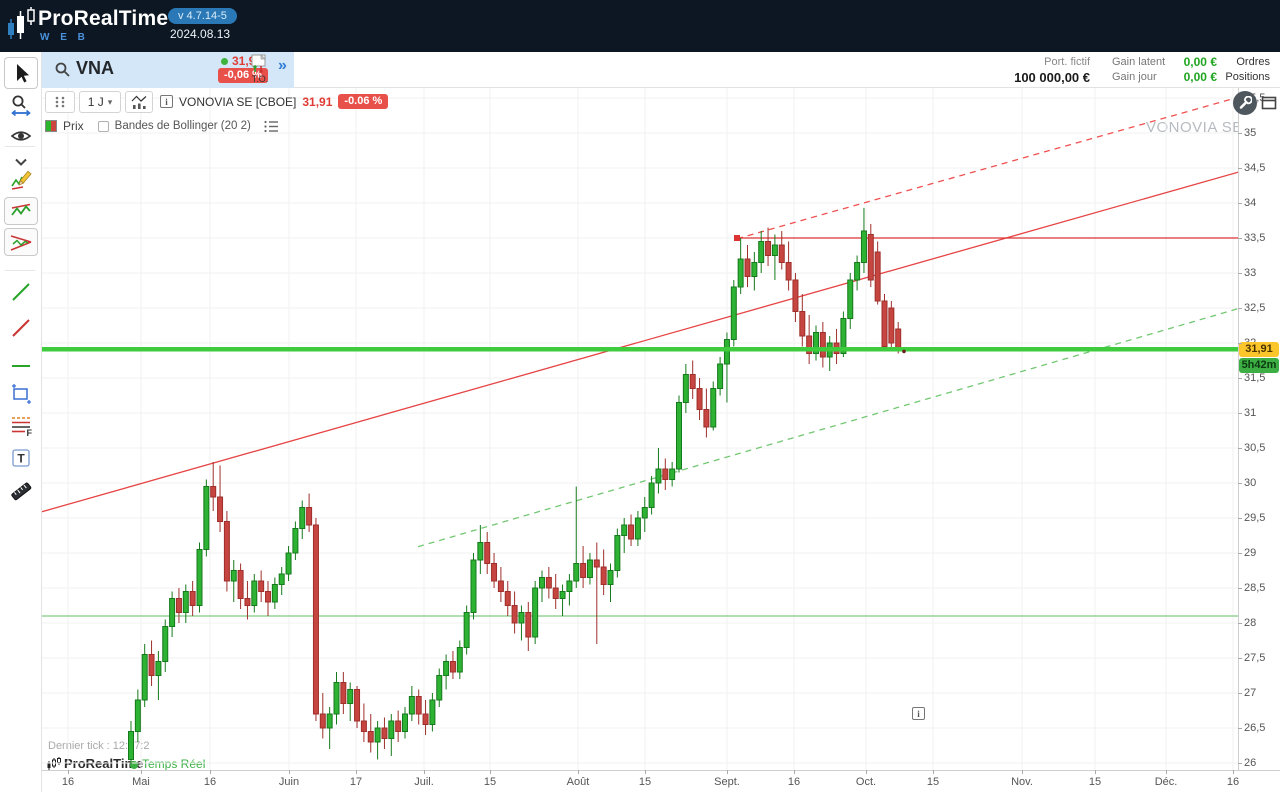  What do you see at coordinates (1022, 782) in the screenshot?
I see `time-axis-label: Nov.` at bounding box center [1022, 782].